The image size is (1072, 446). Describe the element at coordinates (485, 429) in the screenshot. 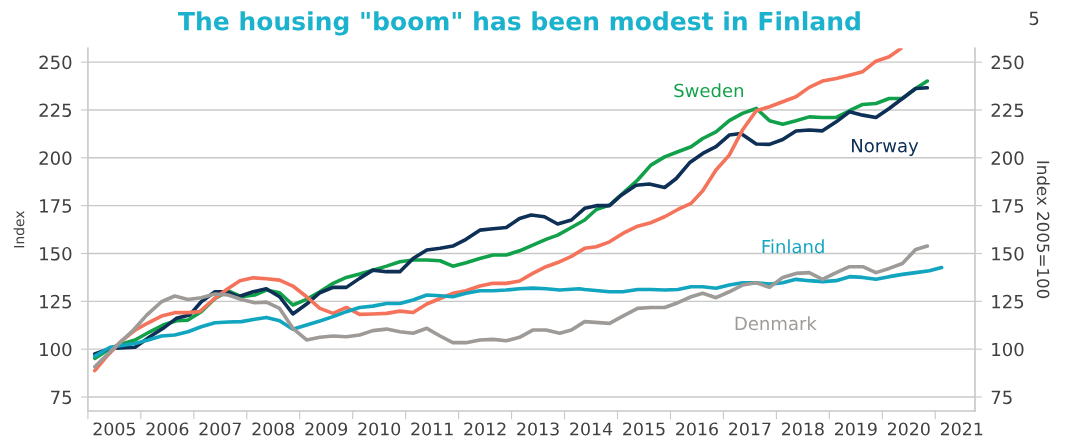

I see `x-tick-label: 2012` at that location.